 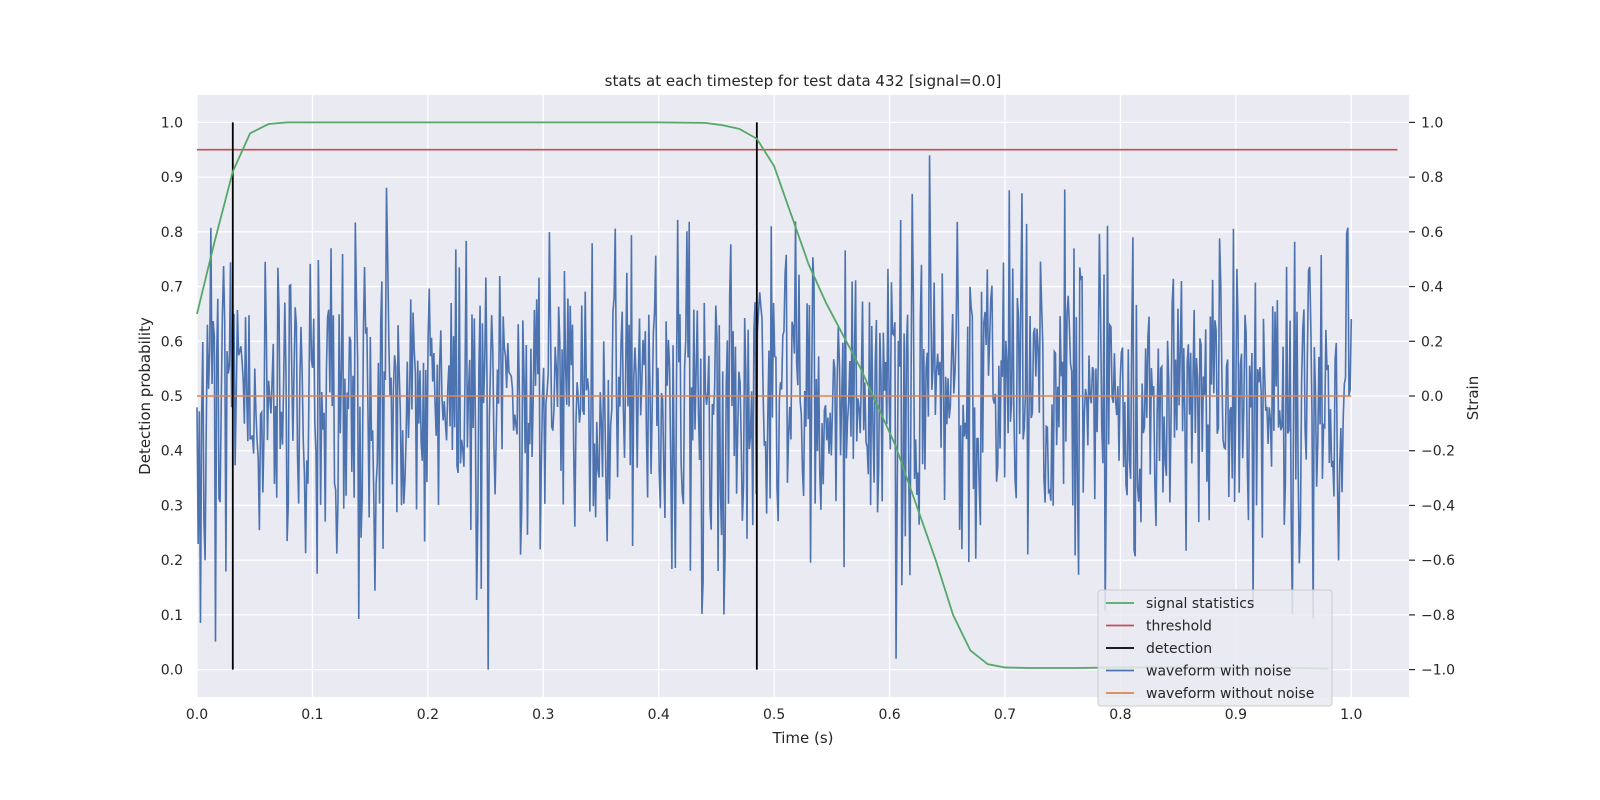 I want to click on y-tick-label: 0.2, so click(x=172, y=561).